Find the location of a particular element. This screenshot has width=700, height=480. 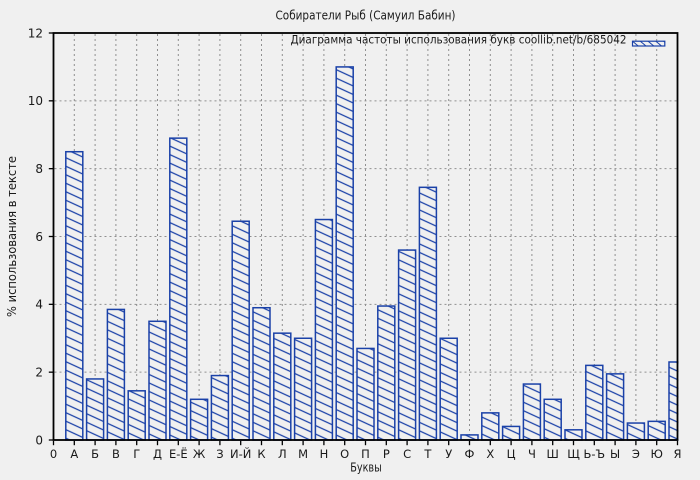

x-tick-label: У is located at coordinates (448, 454).